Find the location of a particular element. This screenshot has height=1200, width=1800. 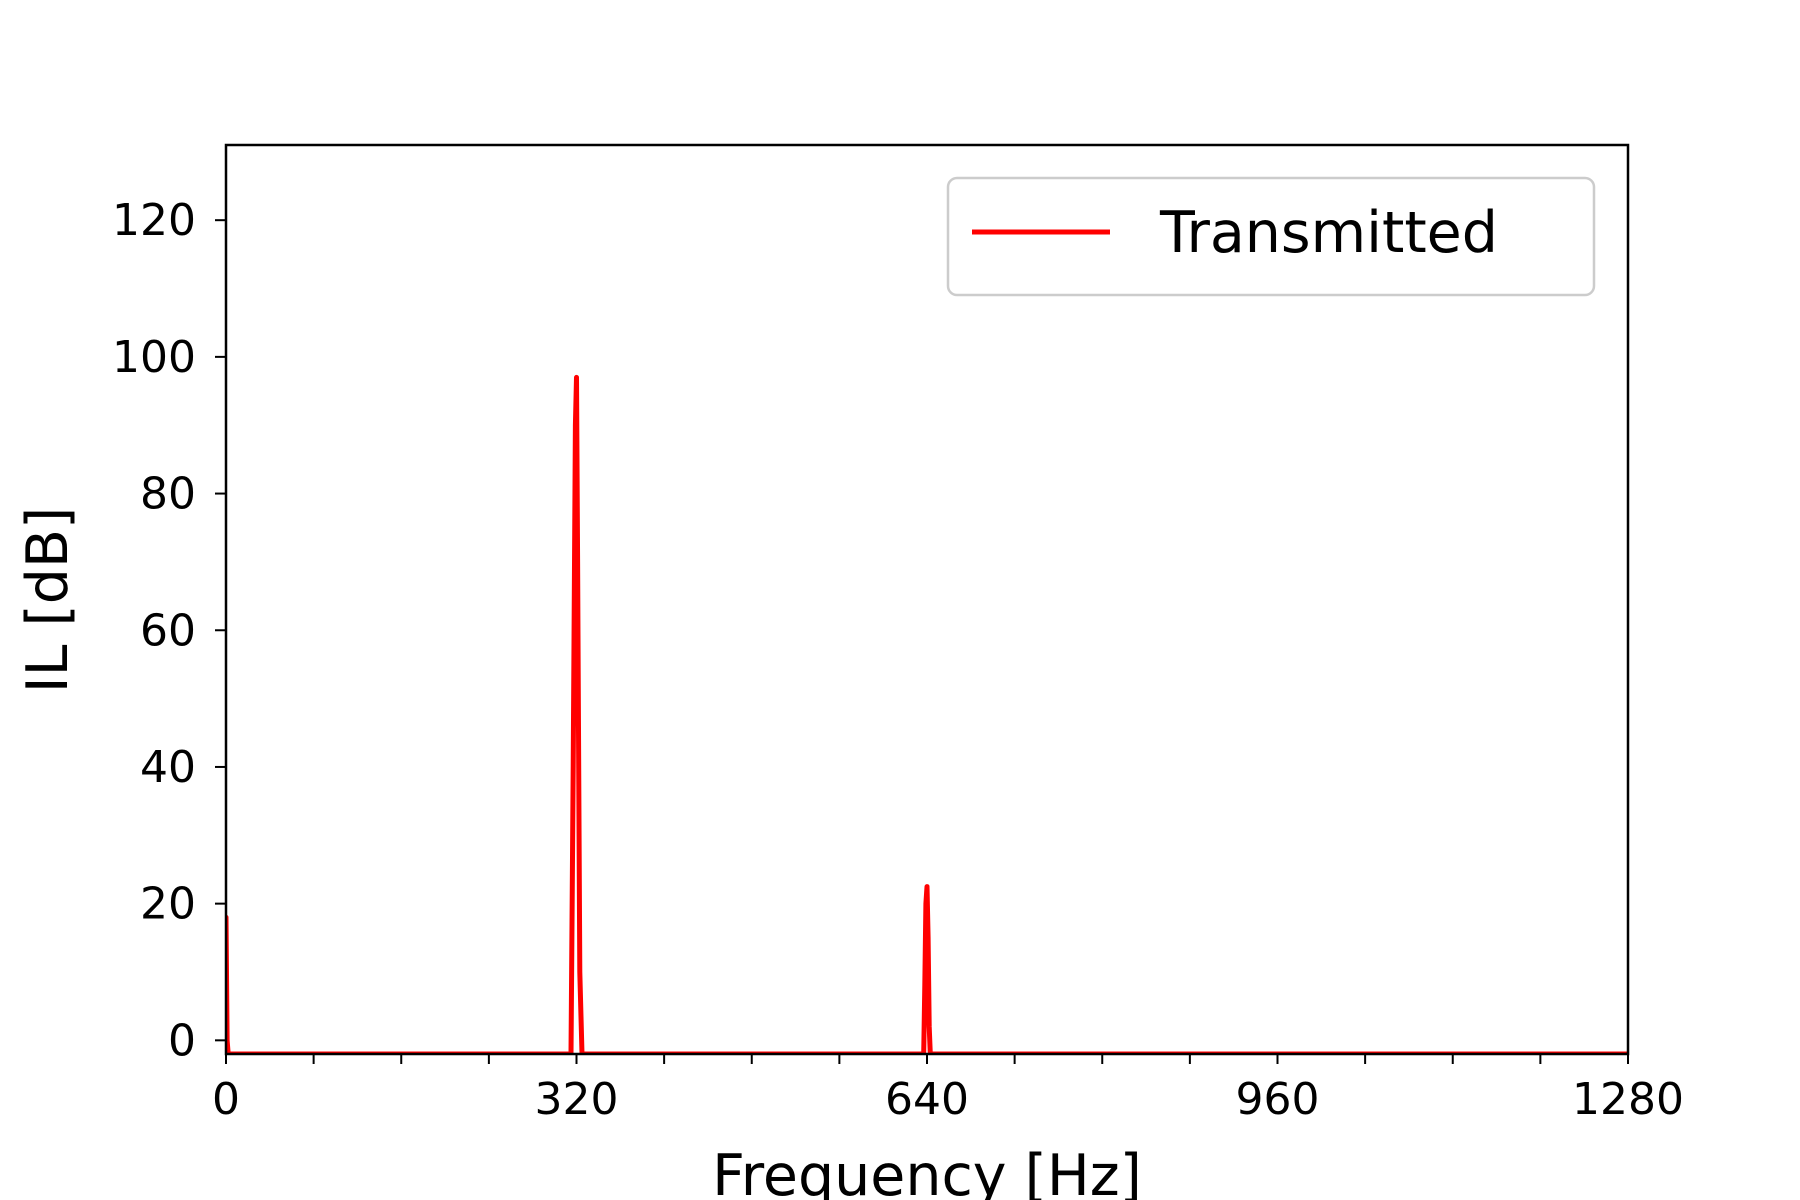

legend-box is located at coordinates (1271, 236).